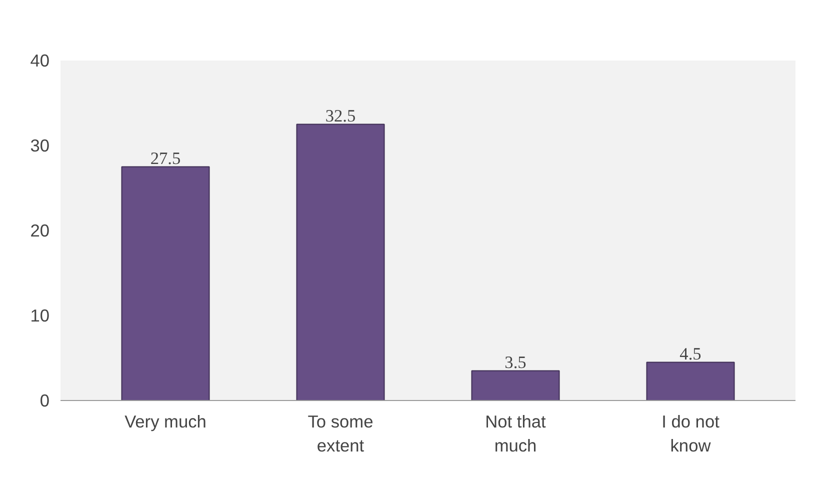 This screenshot has width=822, height=490. What do you see at coordinates (40, 60) in the screenshot?
I see `y-tick-label: 40` at bounding box center [40, 60].